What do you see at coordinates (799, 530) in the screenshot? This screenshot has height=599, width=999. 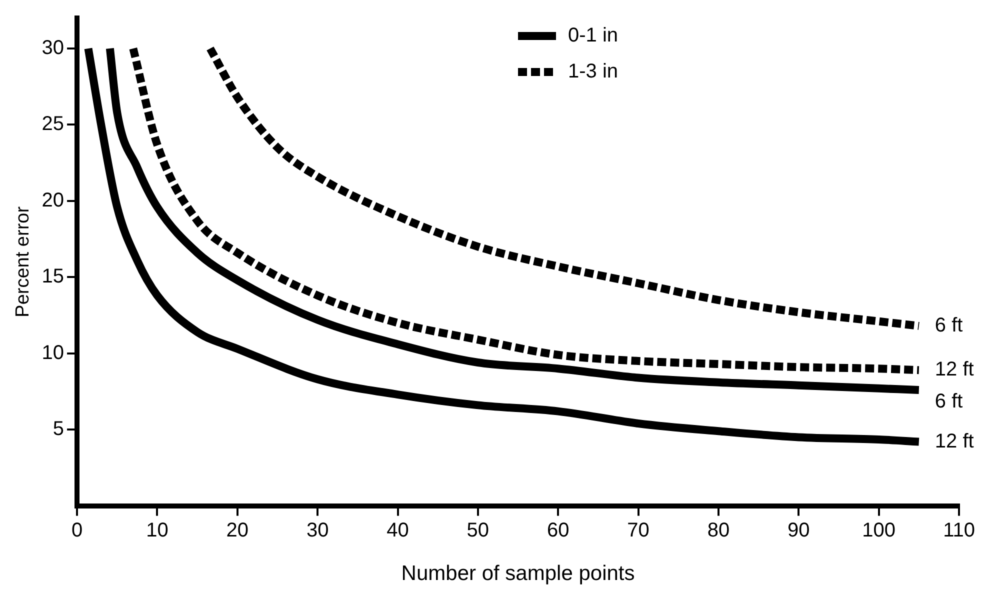 I see `x-tick-label: 90` at bounding box center [799, 530].